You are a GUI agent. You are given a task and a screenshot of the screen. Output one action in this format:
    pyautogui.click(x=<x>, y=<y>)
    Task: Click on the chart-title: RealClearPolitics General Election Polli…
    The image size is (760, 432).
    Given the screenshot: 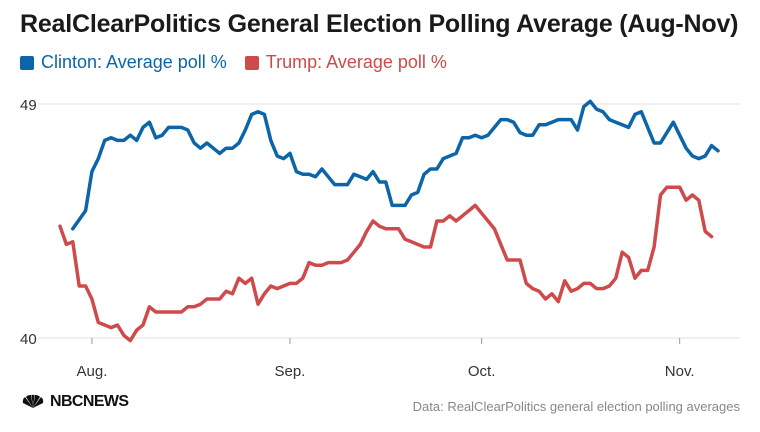 What is the action you would take?
    pyautogui.click(x=379, y=24)
    